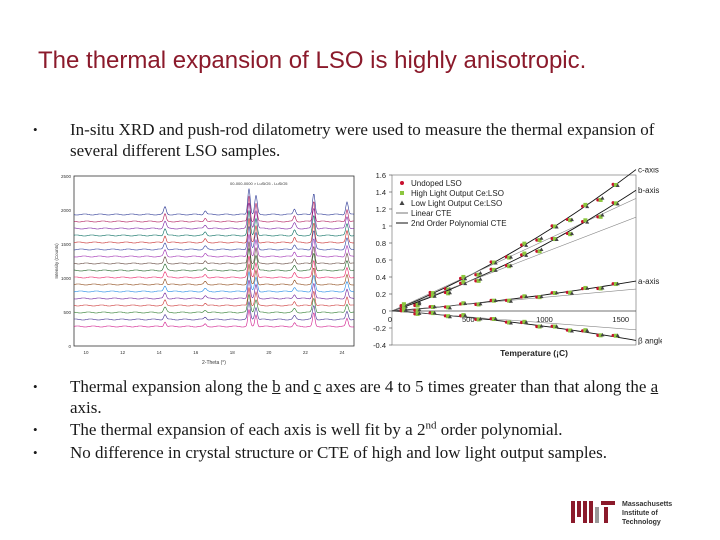 The height and width of the screenshot is (540, 720). I want to click on xrd-xtick-label: 22, so click(306, 352).